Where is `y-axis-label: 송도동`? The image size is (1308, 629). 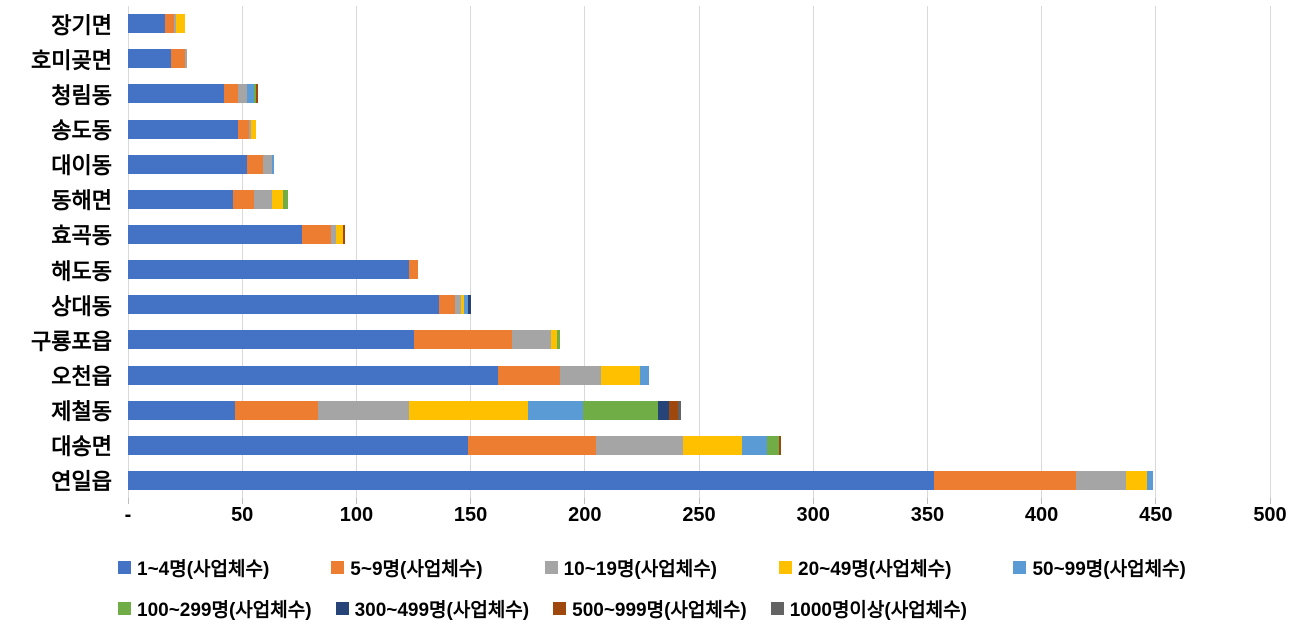
y-axis-label: 송도동 is located at coordinates (81, 130).